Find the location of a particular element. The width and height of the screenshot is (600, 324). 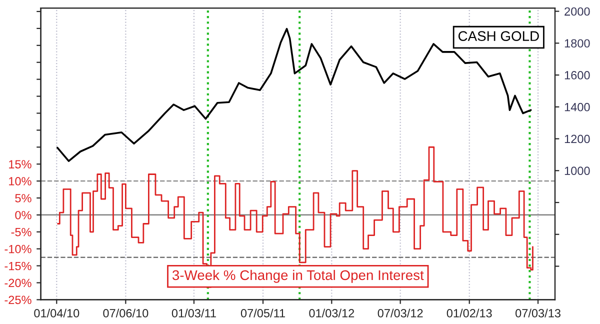

y2-tick-label: 1200 is located at coordinates (577, 139).